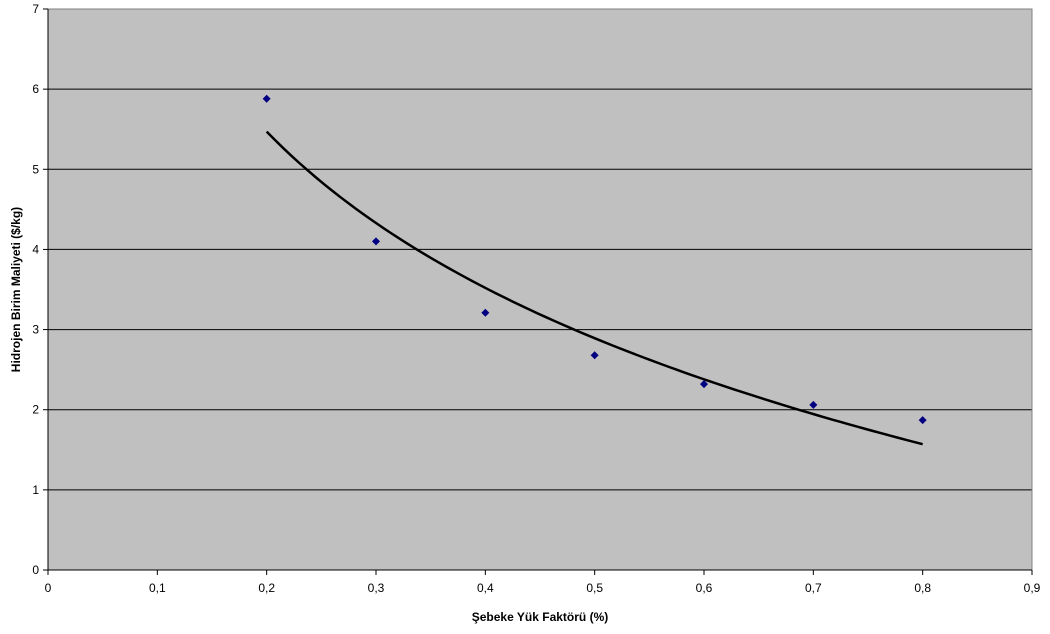 The width and height of the screenshot is (1050, 634). Describe the element at coordinates (704, 588) in the screenshot. I see `x-tick-label: 0,6` at that location.